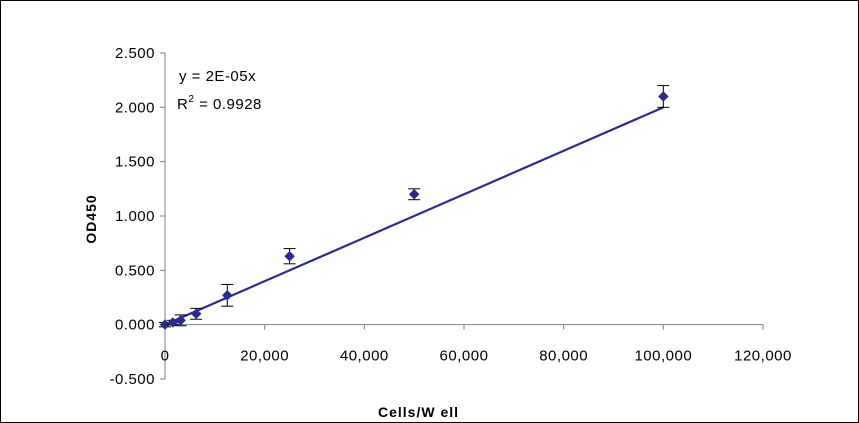  What do you see at coordinates (135, 270) in the screenshot?
I see `y-tick-label: 0.500` at bounding box center [135, 270].